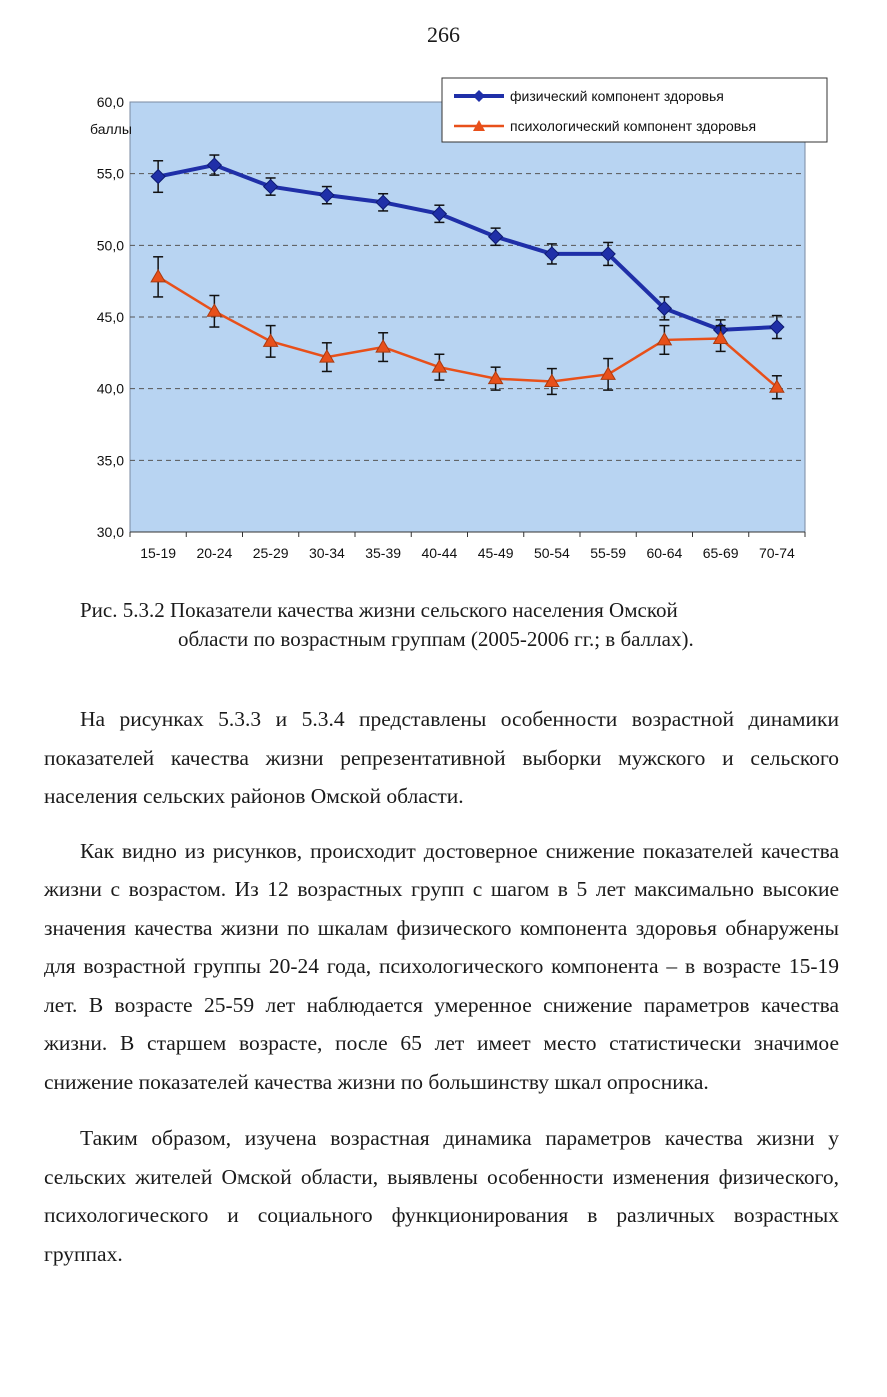 The height and width of the screenshot is (1397, 887). Describe the element at coordinates (608, 553) in the screenshot. I see `x-tick-label: 55-59` at that location.